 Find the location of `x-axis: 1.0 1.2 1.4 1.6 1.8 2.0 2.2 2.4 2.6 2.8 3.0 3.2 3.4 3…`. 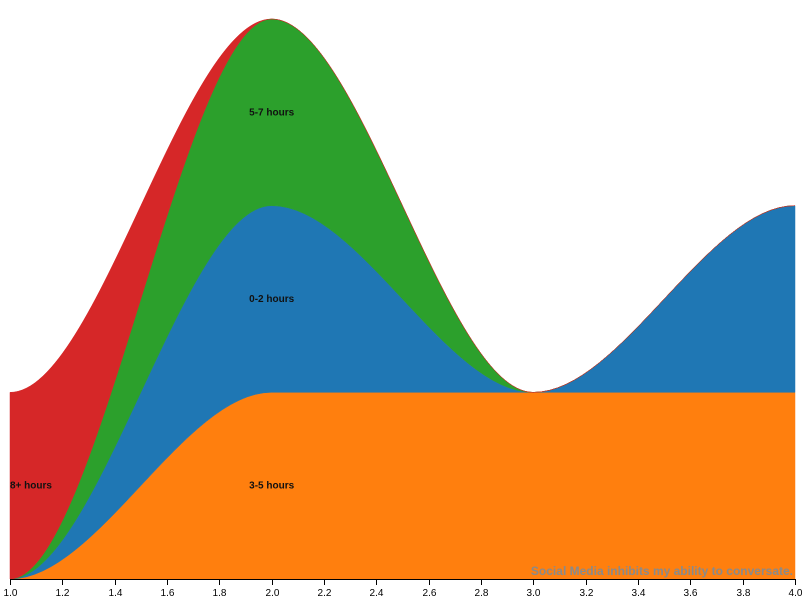

x-axis: 1.0 1.2 1.4 1.6 1.8 2.0 2.2 2.4 2.6 2.8 3.0 3.2 3.4 3… is located at coordinates (403, 589).